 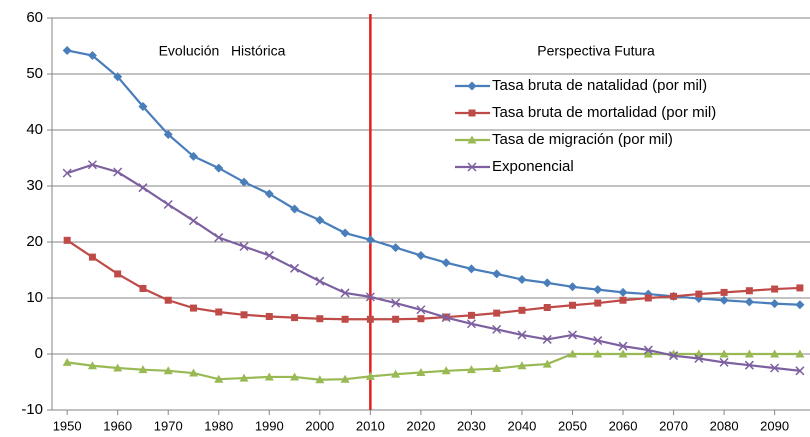 What do you see at coordinates (67, 425) in the screenshot?
I see `x-tick-label: 1950` at bounding box center [67, 425].